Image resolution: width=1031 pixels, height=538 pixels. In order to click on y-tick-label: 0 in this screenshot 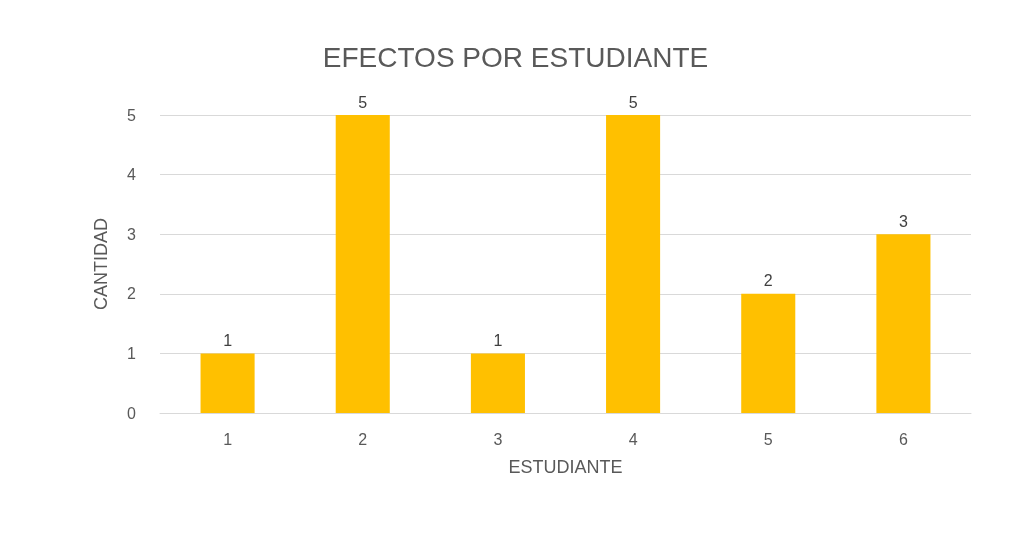, I will do `click(132, 413)`.